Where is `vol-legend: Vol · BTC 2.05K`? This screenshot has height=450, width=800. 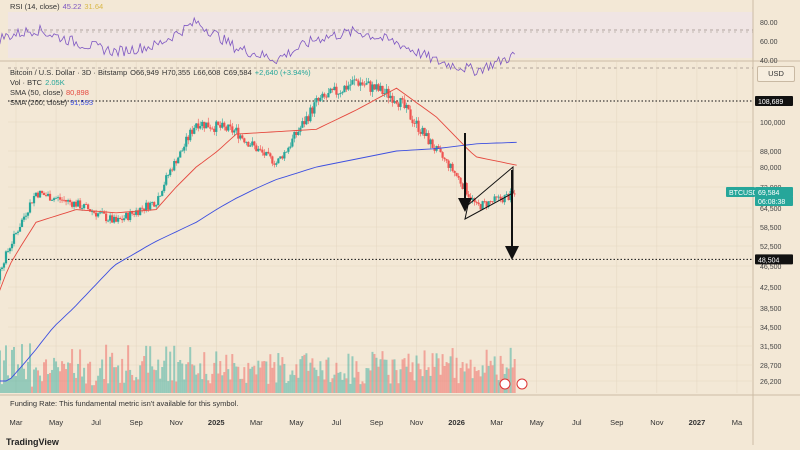
vol-legend: Vol · BTC 2.05K is located at coordinates (39, 82).